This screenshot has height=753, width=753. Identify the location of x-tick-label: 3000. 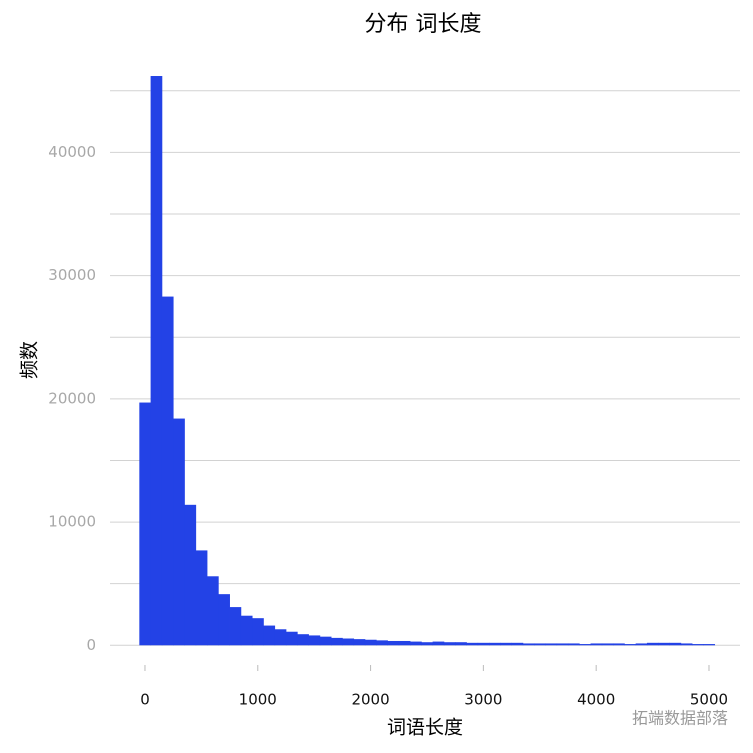
(483, 700).